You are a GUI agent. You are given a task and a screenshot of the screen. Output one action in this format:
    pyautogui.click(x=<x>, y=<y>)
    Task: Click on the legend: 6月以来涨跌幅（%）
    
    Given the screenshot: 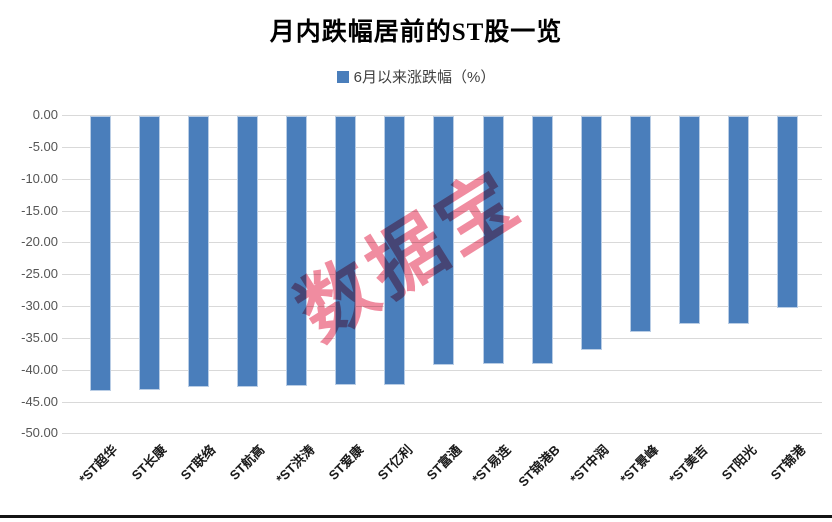 What is the action you would take?
    pyautogui.click(x=416, y=76)
    